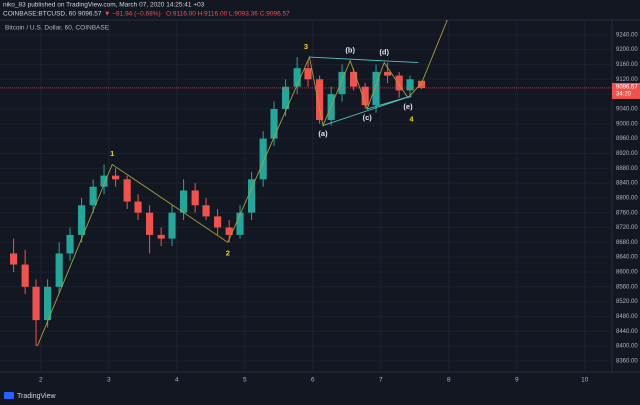  I want to click on last-price-box, so click(626, 90).